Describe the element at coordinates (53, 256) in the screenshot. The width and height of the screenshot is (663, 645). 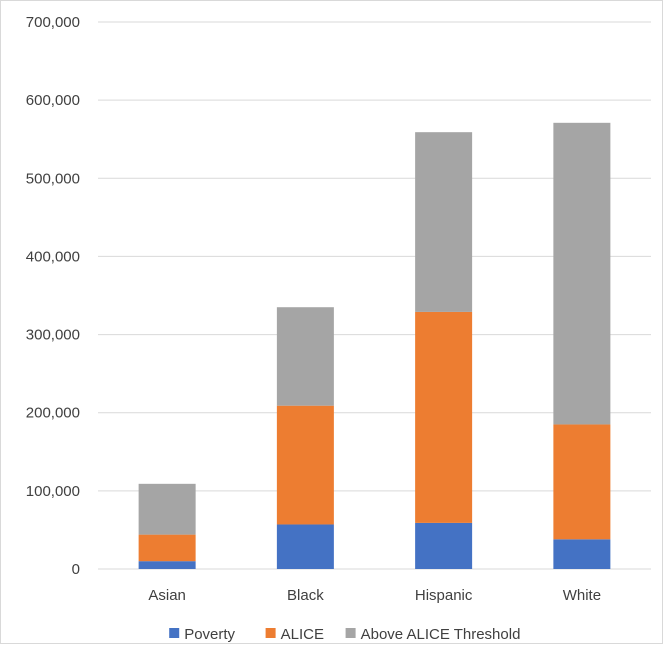
I see `y-tick-label: 400,000` at that location.